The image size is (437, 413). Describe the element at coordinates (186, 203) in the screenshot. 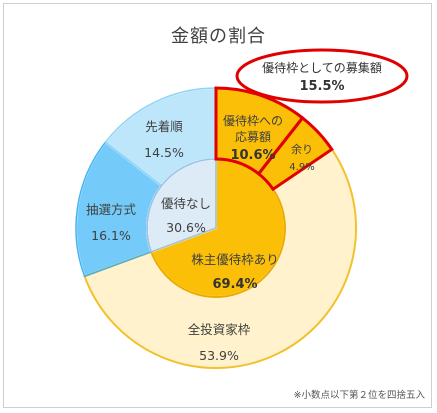

I see `label-inner-2-name: 優待なし` at that location.